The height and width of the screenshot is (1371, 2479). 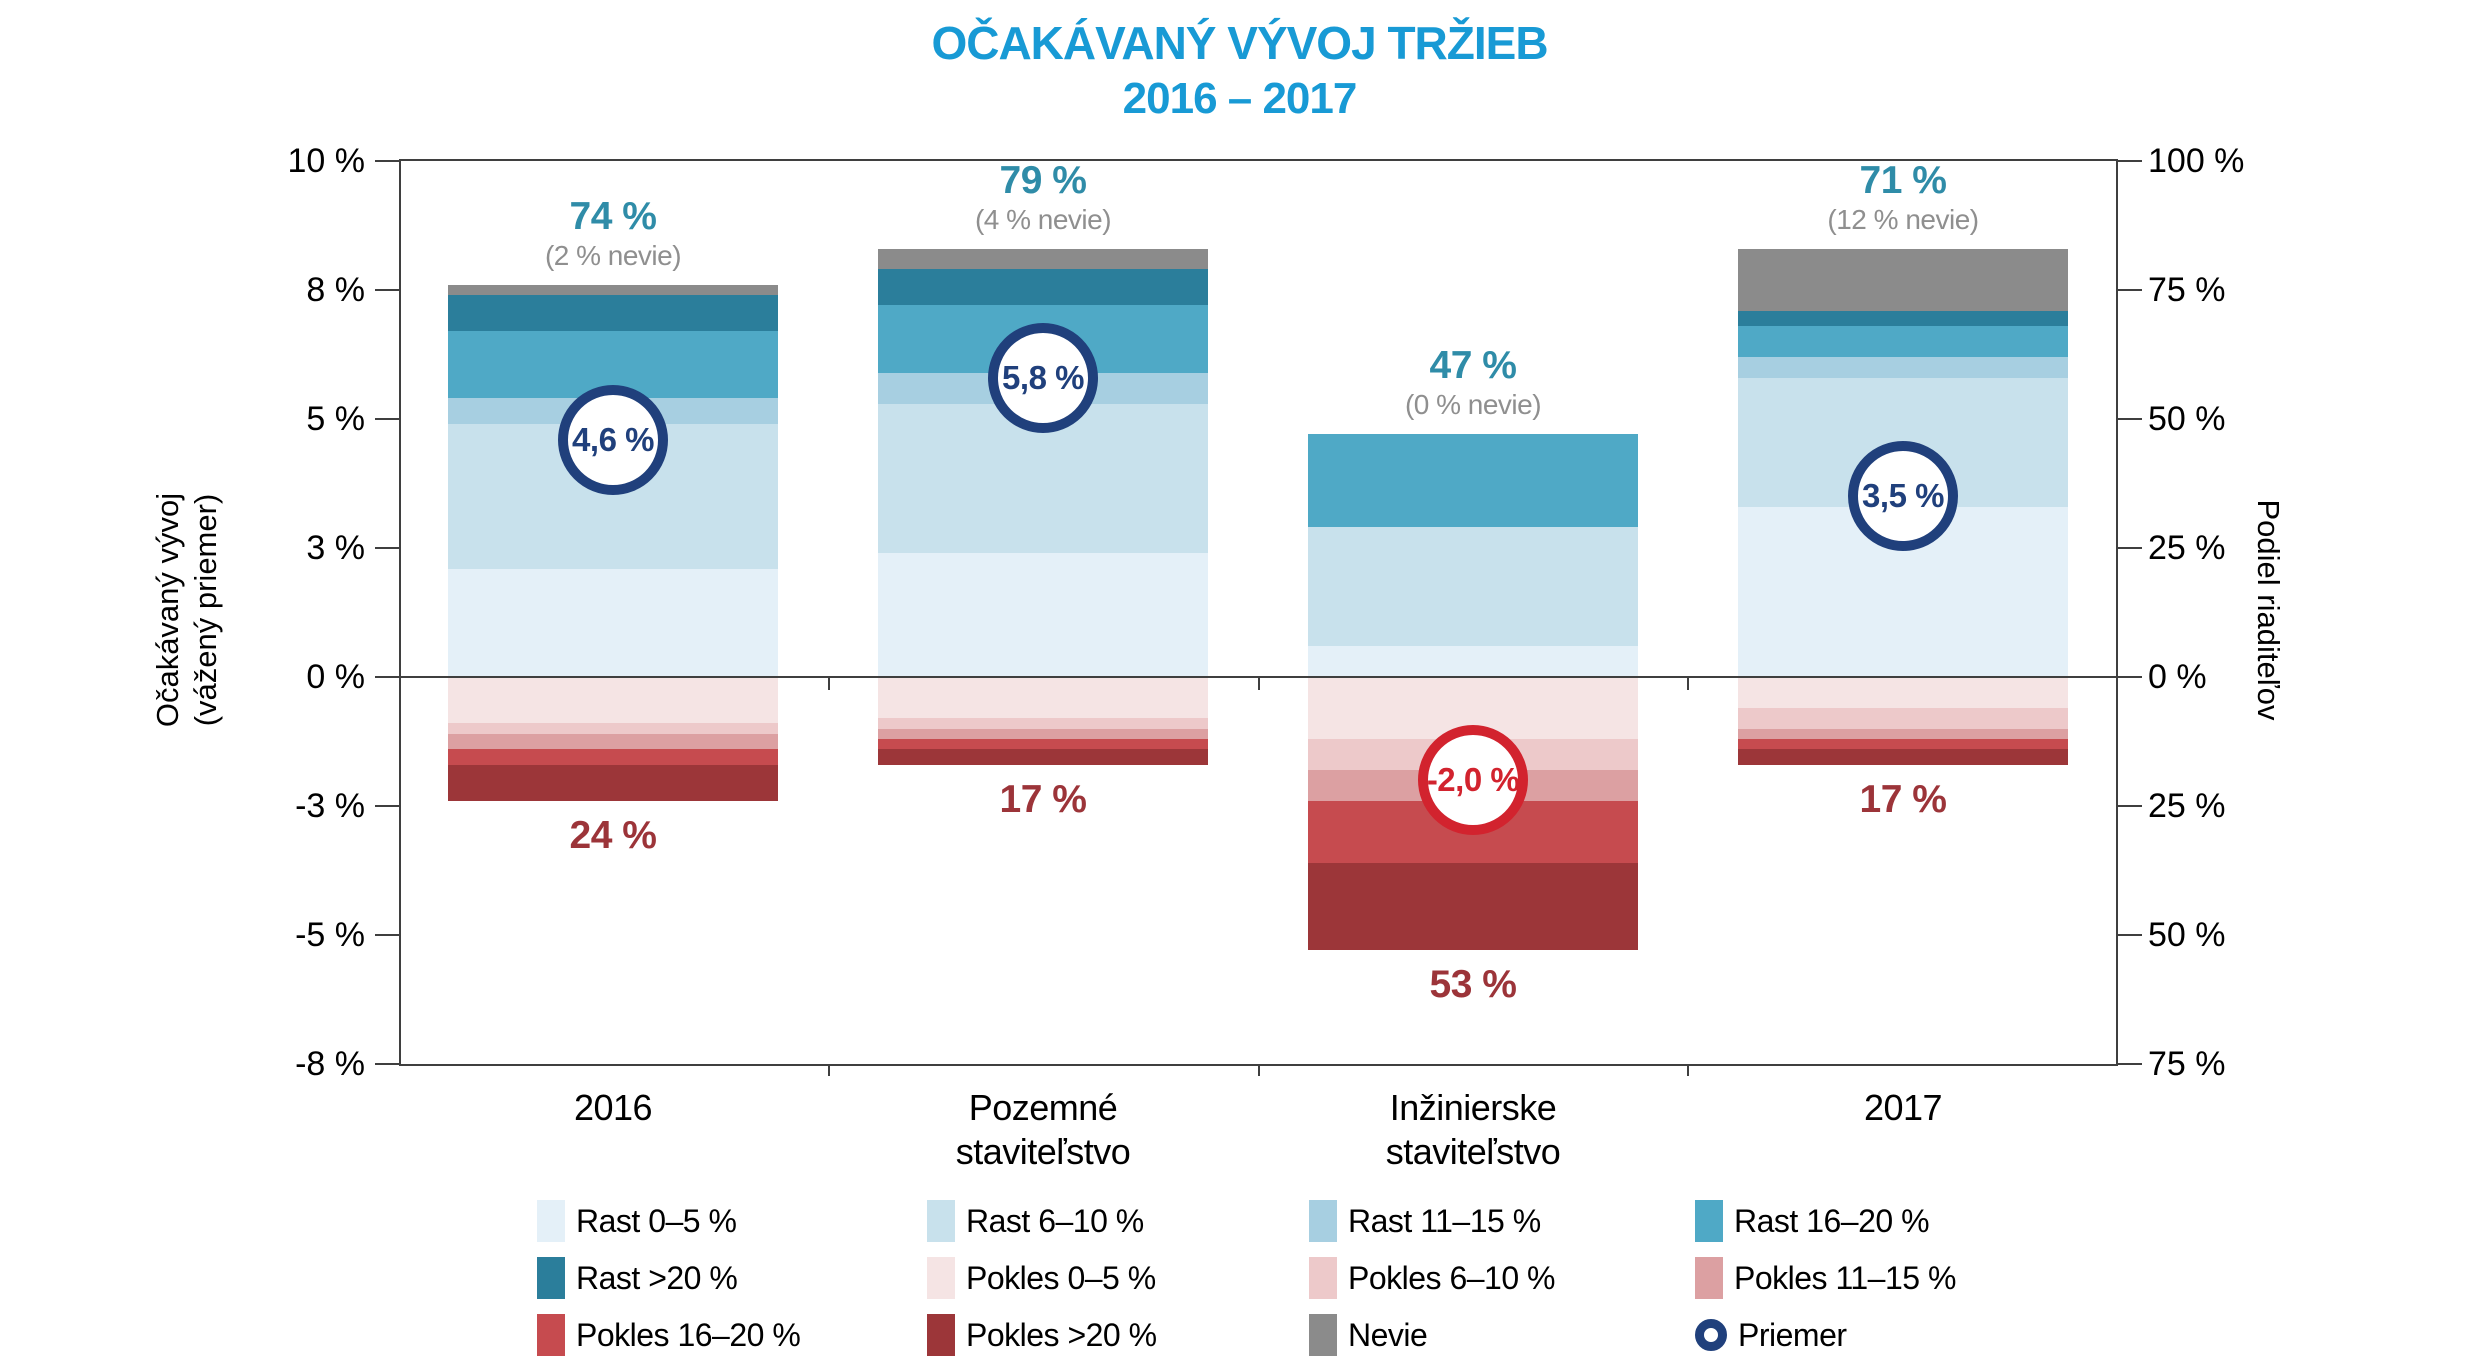 I want to click on left-axis-tick-label: 10 %, so click(x=326, y=161).